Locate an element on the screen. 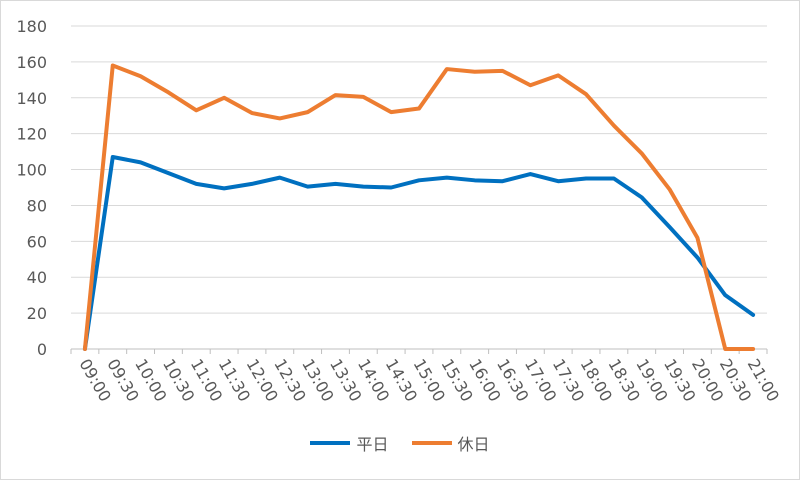  y-tick-label: 40 is located at coordinates (37, 277).